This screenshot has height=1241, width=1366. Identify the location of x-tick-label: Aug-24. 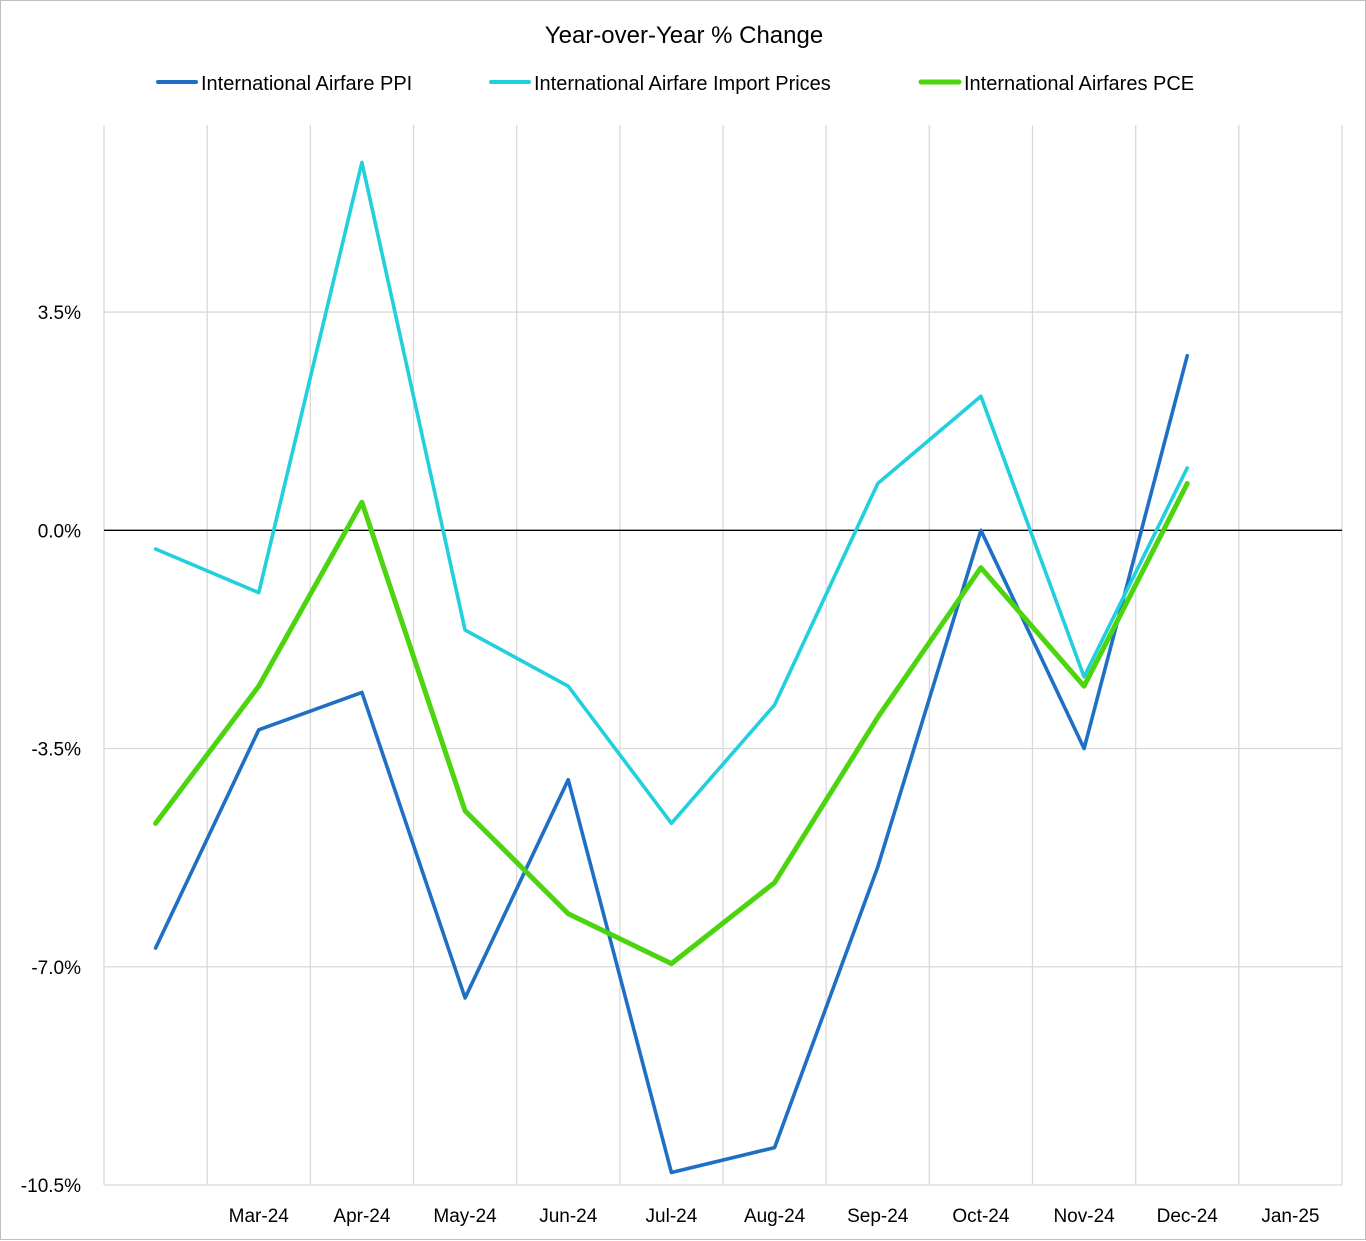
(775, 1216).